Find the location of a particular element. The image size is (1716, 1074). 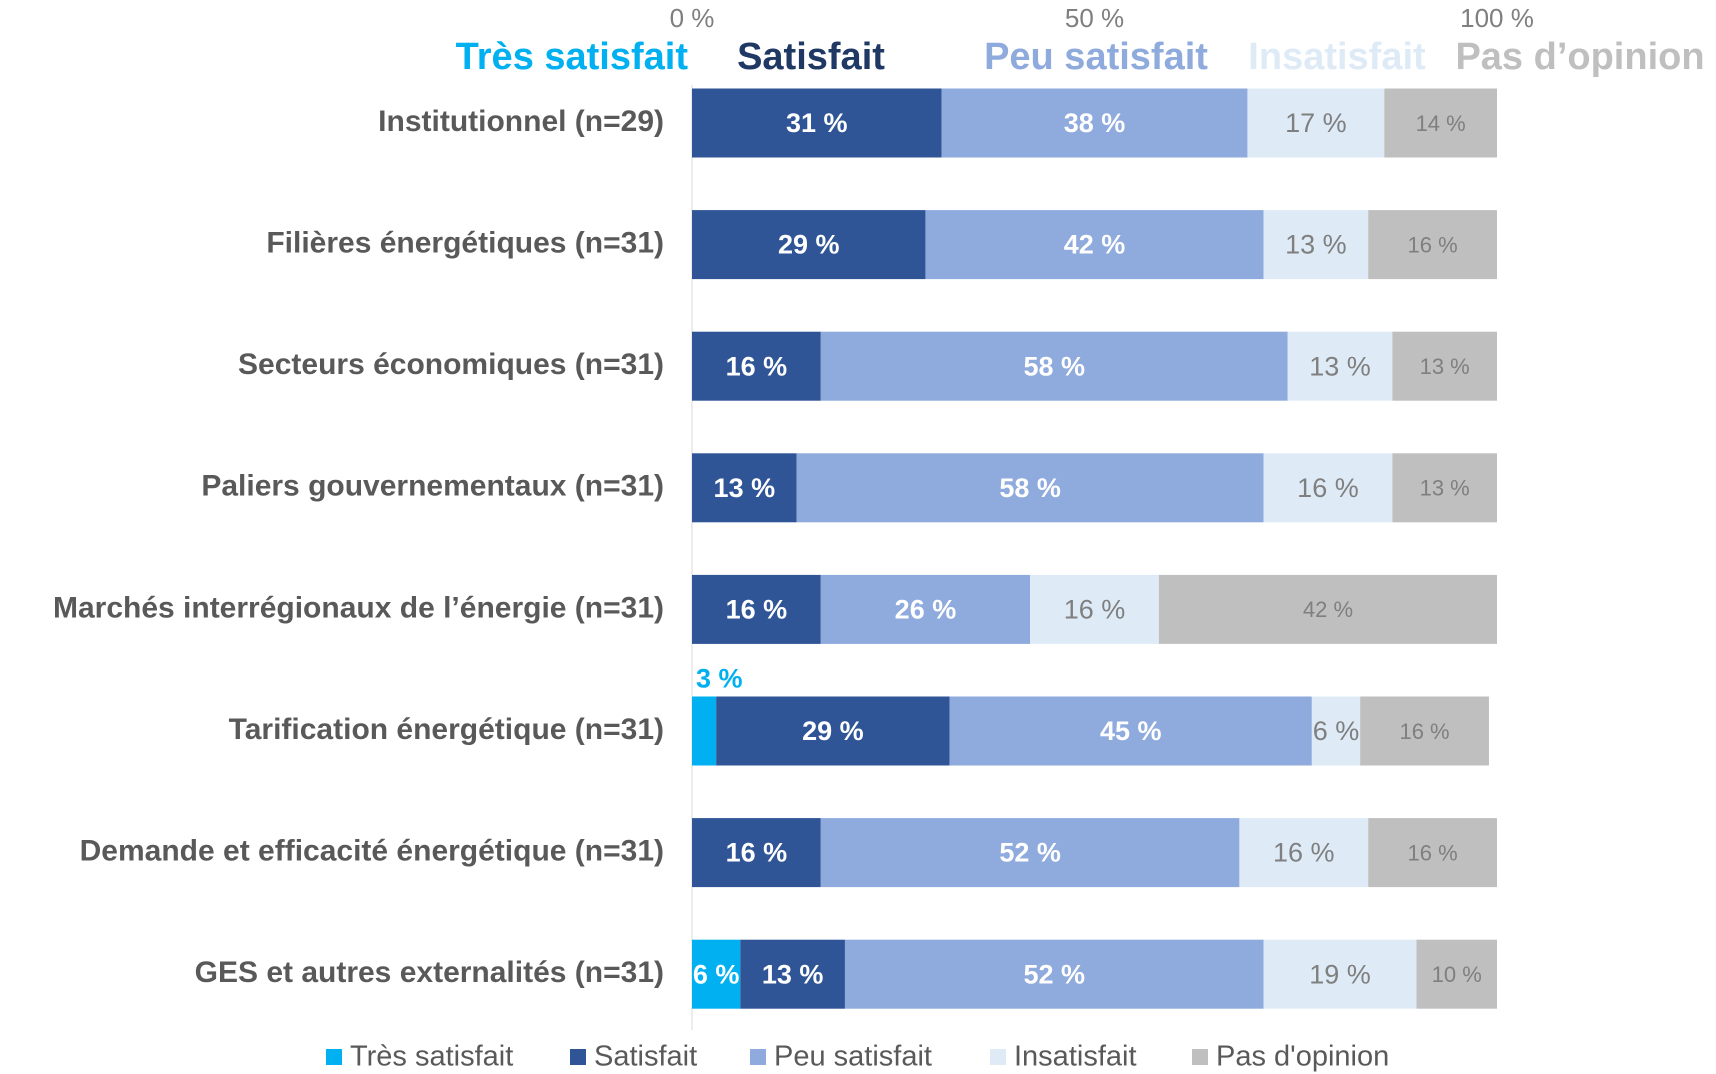

x-tick-label: 50 % is located at coordinates (1094, 18).